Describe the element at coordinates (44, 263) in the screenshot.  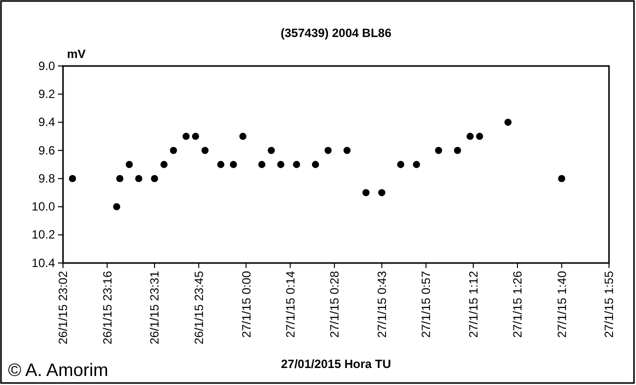
I see `y-tick-label: 10.4` at that location.